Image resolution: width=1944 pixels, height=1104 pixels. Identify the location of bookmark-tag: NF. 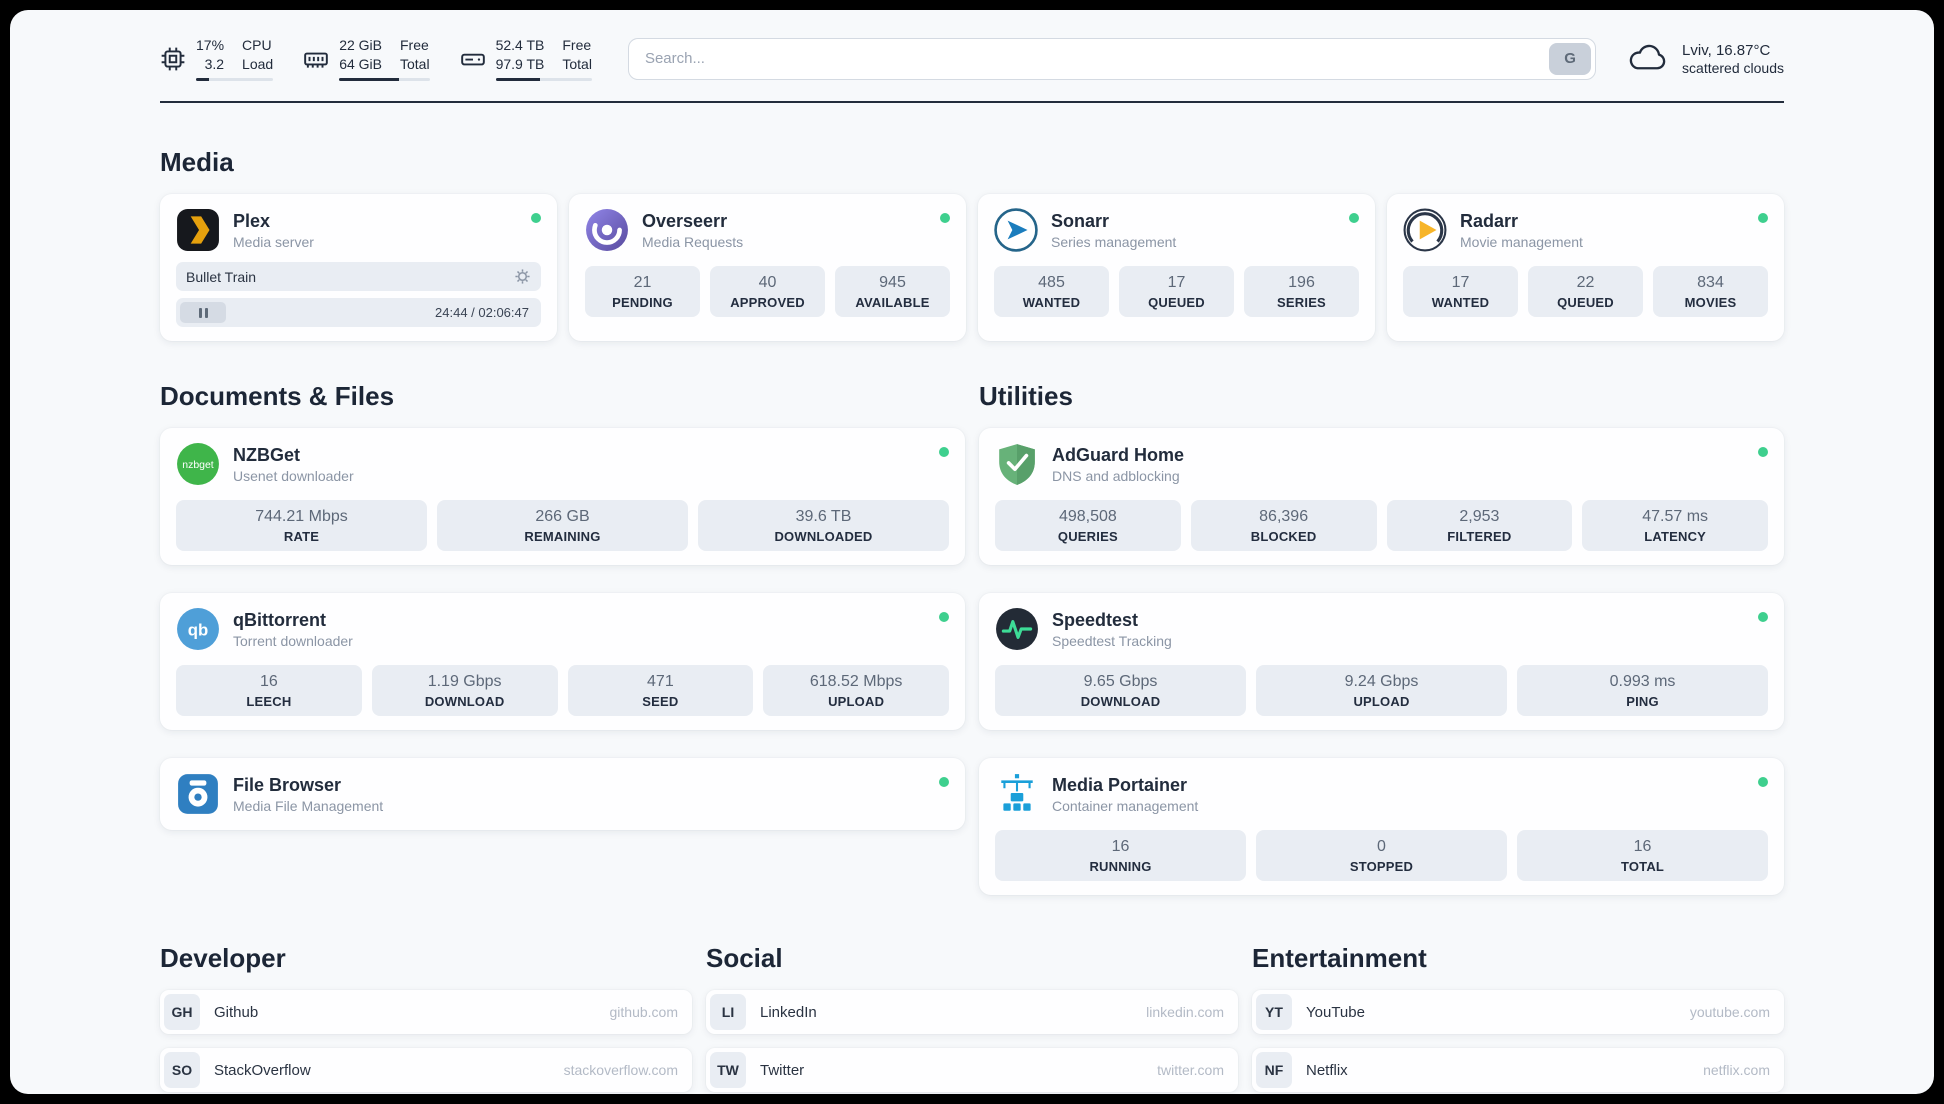
(1274, 1070).